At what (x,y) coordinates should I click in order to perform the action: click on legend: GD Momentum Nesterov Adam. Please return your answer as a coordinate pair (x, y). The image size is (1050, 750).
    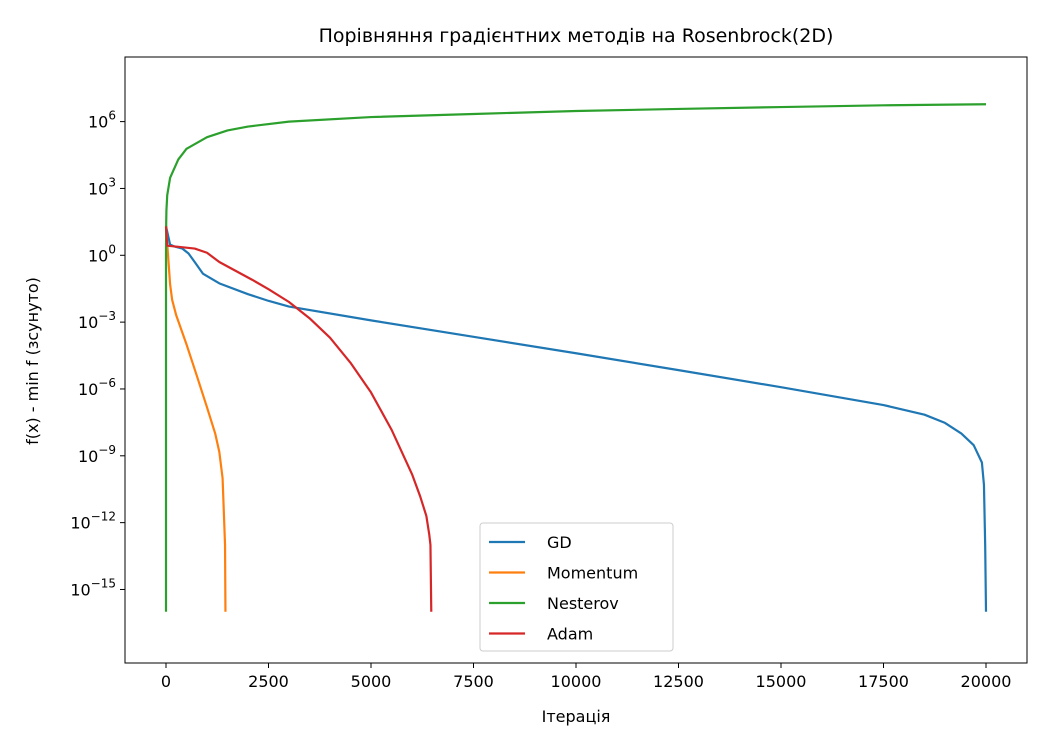
    Looking at the image, I should click on (576, 587).